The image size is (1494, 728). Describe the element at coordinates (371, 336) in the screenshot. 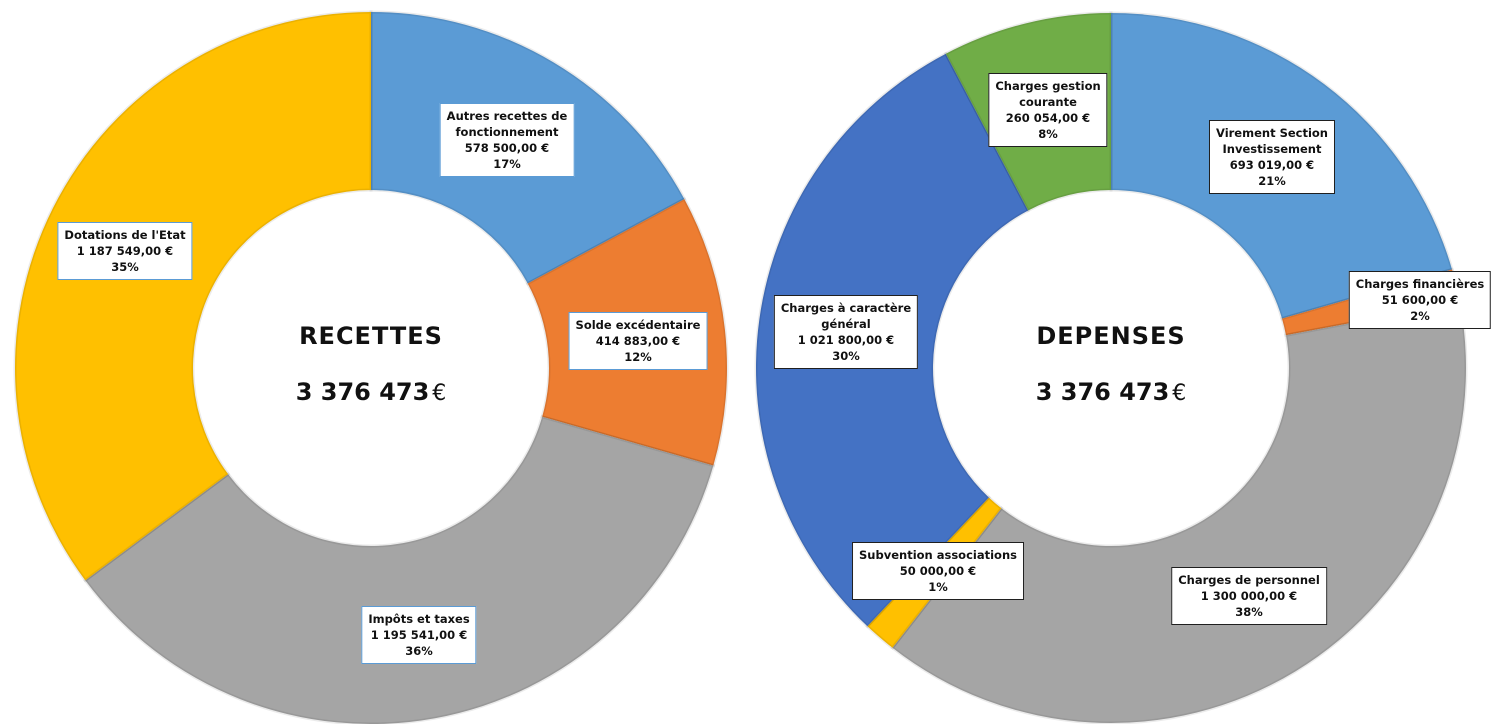

I see `donut-center-title: RECETTES` at that location.